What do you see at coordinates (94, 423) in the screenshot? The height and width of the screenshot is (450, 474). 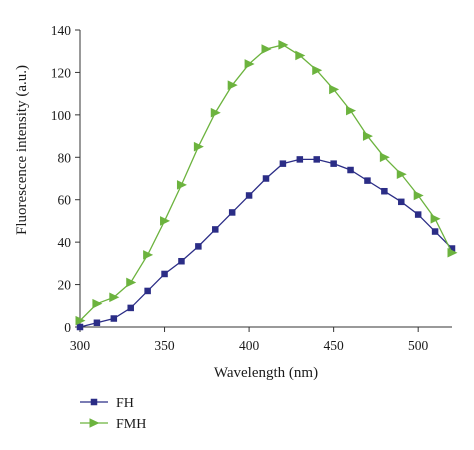 I see `legend-marker-fmh` at bounding box center [94, 423].